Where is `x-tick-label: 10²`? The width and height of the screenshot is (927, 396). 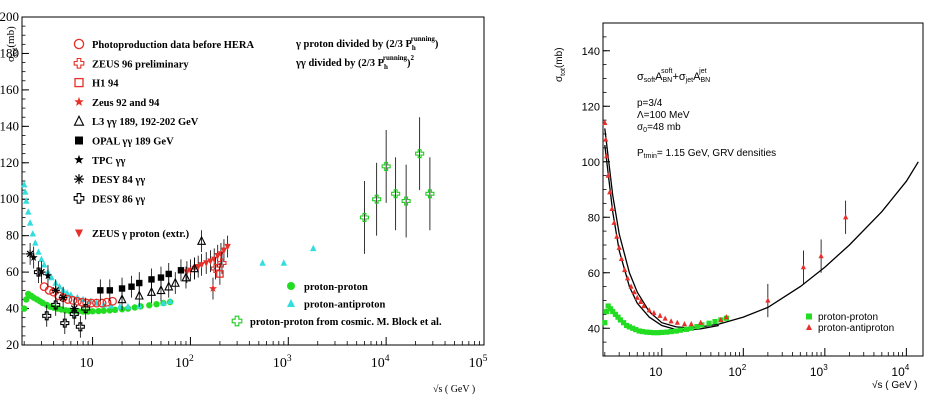
x-tick-label: 10² is located at coordinates (737, 371).